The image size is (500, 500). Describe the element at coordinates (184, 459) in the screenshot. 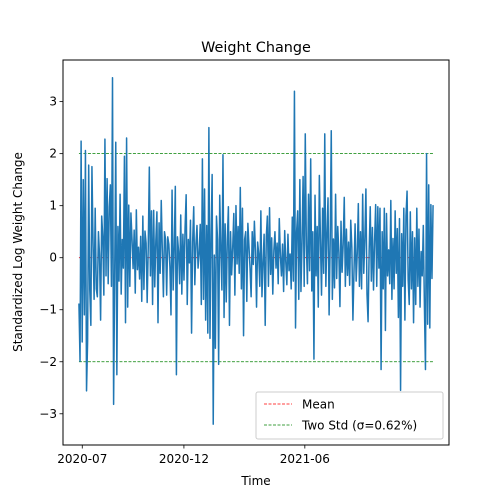

I see `x-tick-label: 2020-12` at that location.